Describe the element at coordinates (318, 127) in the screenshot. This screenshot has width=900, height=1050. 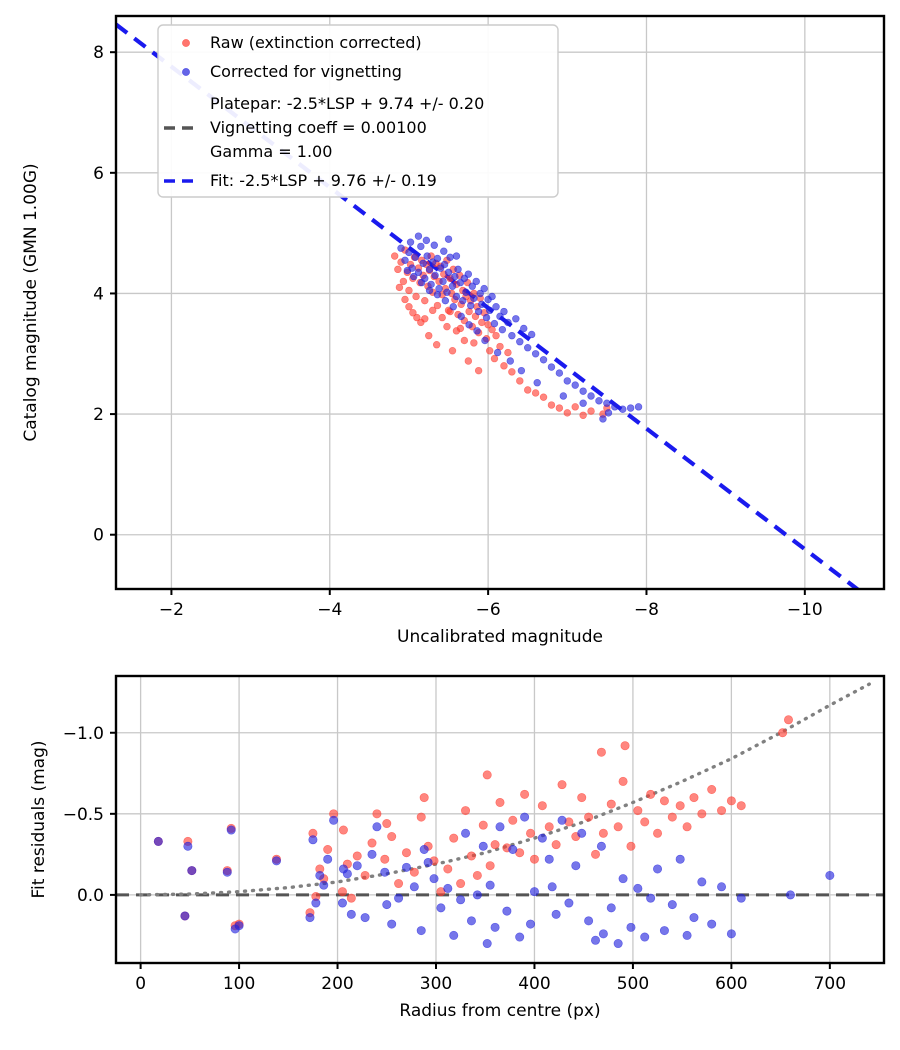
I see `legend-label: Vignetting coeff = 0.00100` at that location.